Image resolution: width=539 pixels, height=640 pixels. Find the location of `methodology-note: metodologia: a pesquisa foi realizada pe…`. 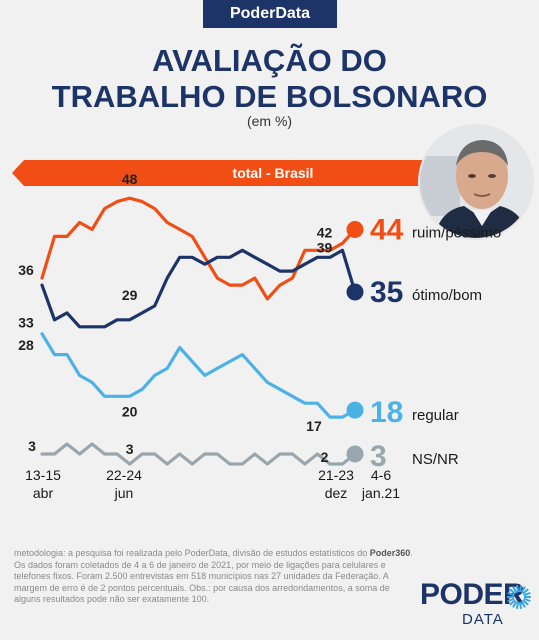

methodology-note: metodologia: a pesquisa foi realizada pe… is located at coordinates (214, 577).